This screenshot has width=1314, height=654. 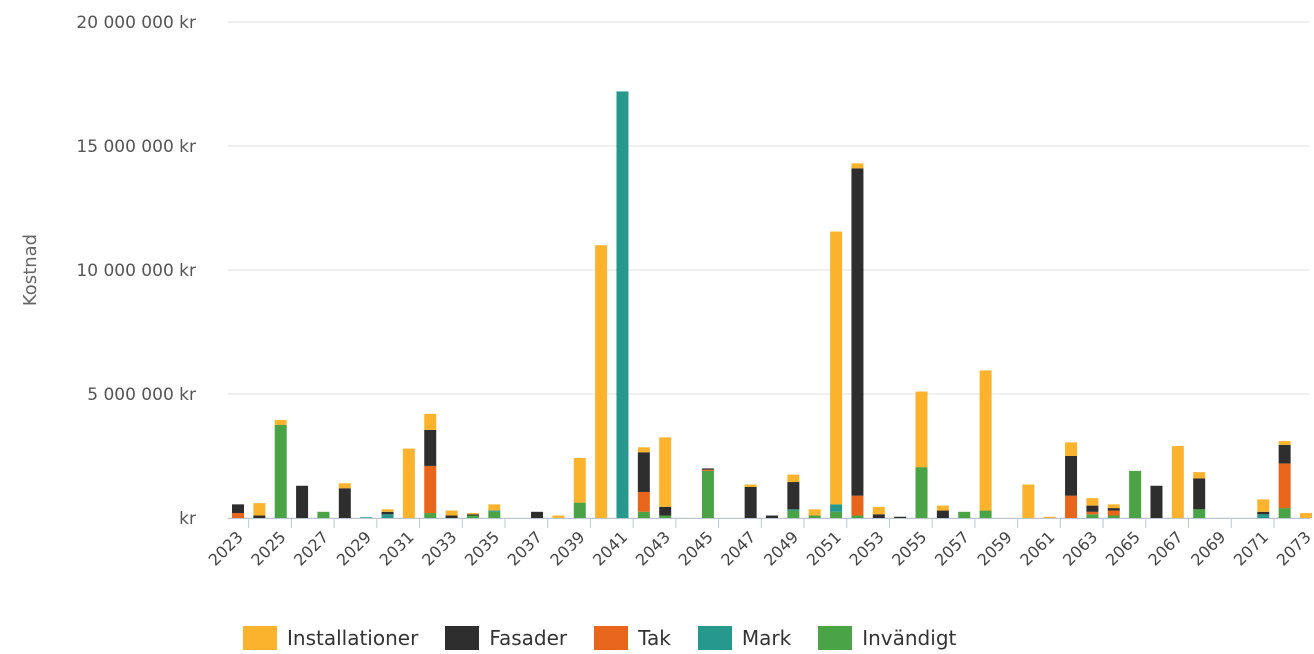 What do you see at coordinates (632, 638) in the screenshot?
I see `legend-item: Tak` at bounding box center [632, 638].